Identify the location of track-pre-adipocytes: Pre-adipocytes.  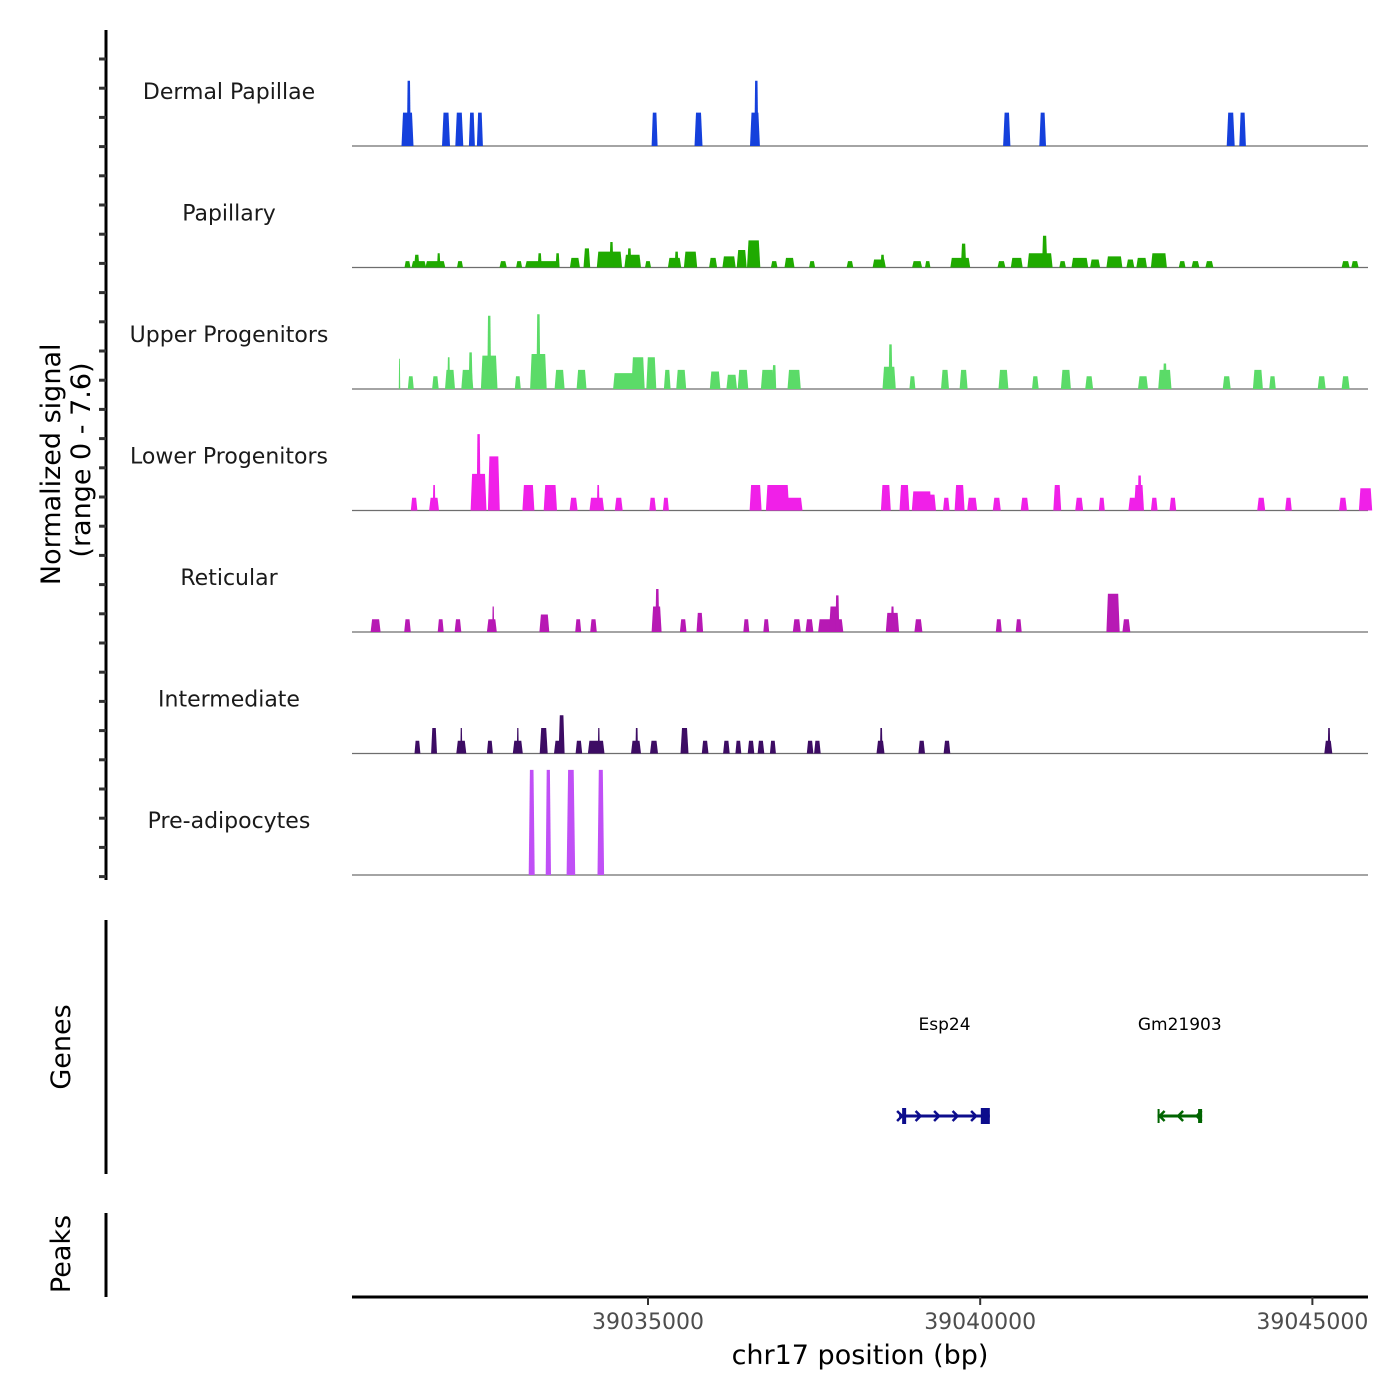
(758, 822).